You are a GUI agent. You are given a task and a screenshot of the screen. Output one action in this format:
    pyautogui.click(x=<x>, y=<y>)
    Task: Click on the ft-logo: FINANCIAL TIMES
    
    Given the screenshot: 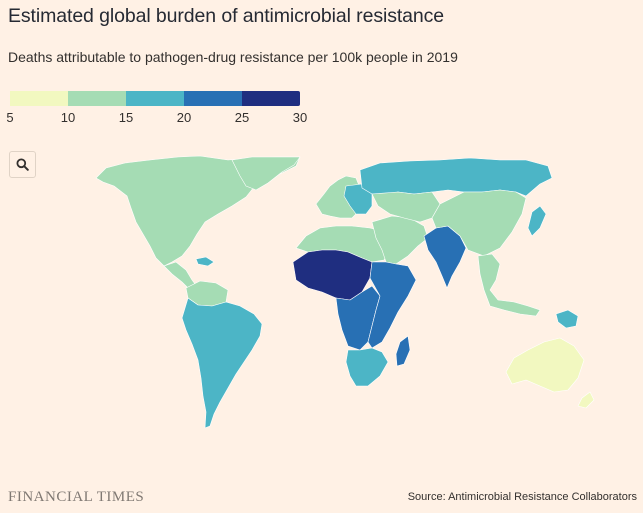 What is the action you would take?
    pyautogui.click(x=76, y=497)
    